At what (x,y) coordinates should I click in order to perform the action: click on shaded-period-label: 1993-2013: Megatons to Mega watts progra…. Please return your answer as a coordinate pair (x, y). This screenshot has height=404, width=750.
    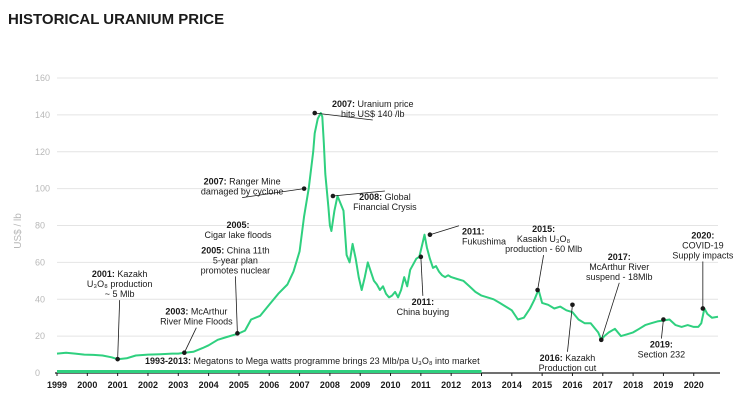
    Looking at the image, I should click on (312, 361).